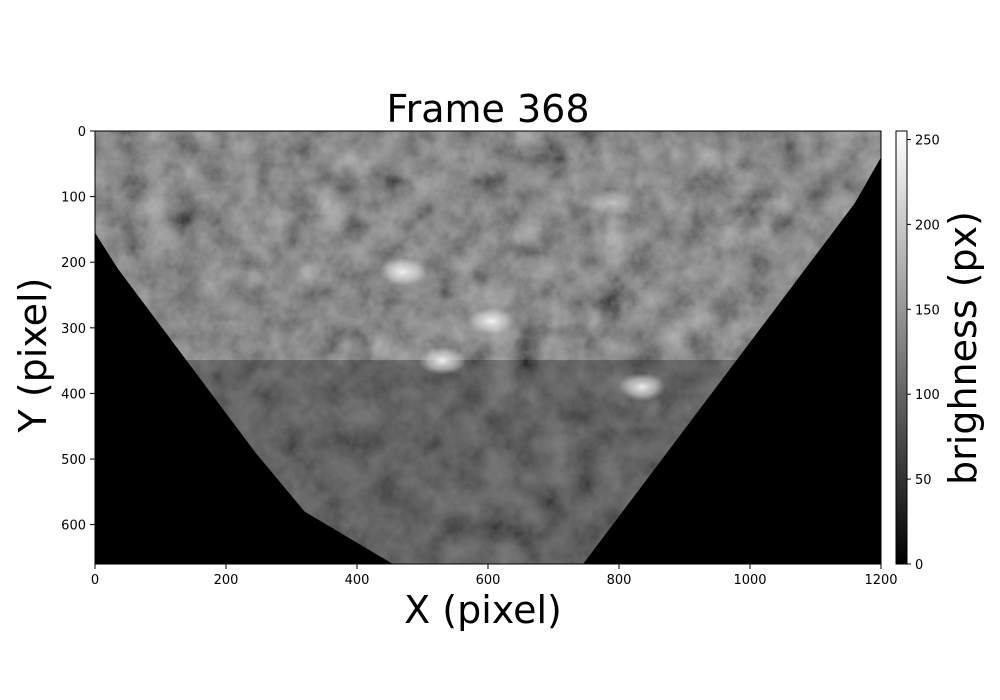 The width and height of the screenshot is (1000, 700). I want to click on y-tick-label: 500, so click(73, 460).